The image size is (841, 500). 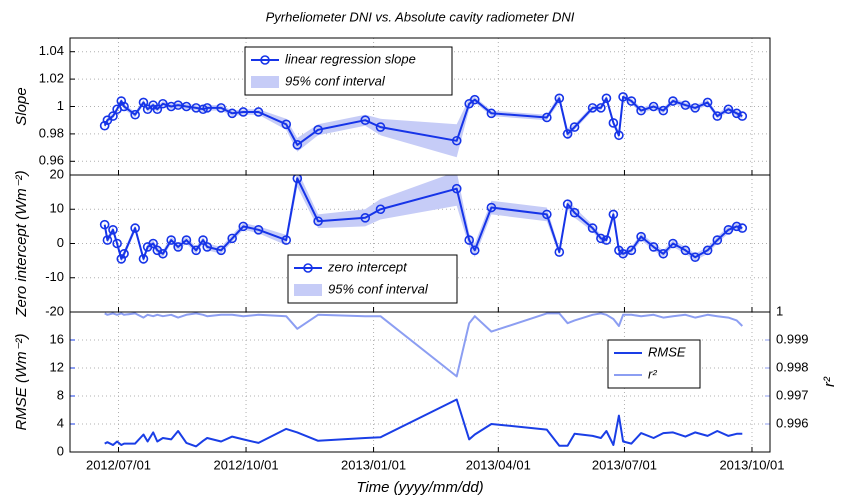 I want to click on y-axis-label: Zero intercept (Wm⁻²), so click(x=21, y=243).